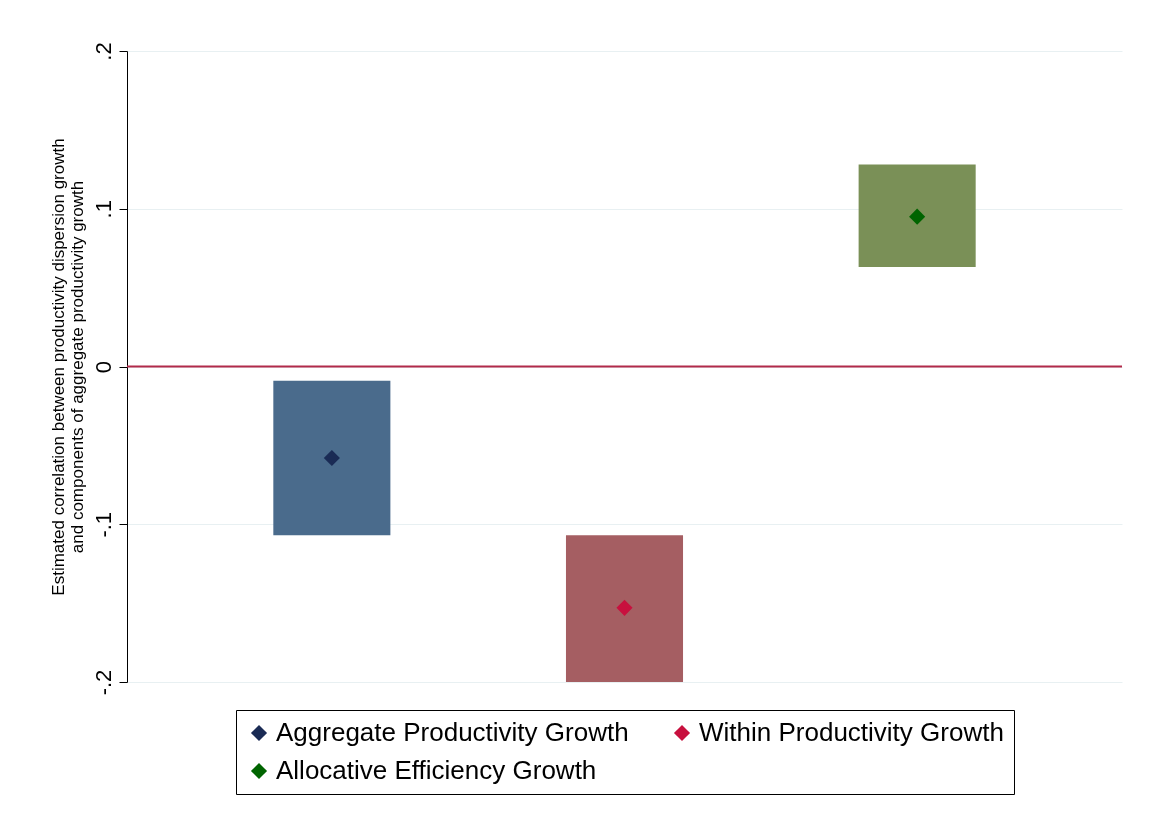  Describe the element at coordinates (851, 732) in the screenshot. I see `legend-label: Within Productivity Growth` at that location.